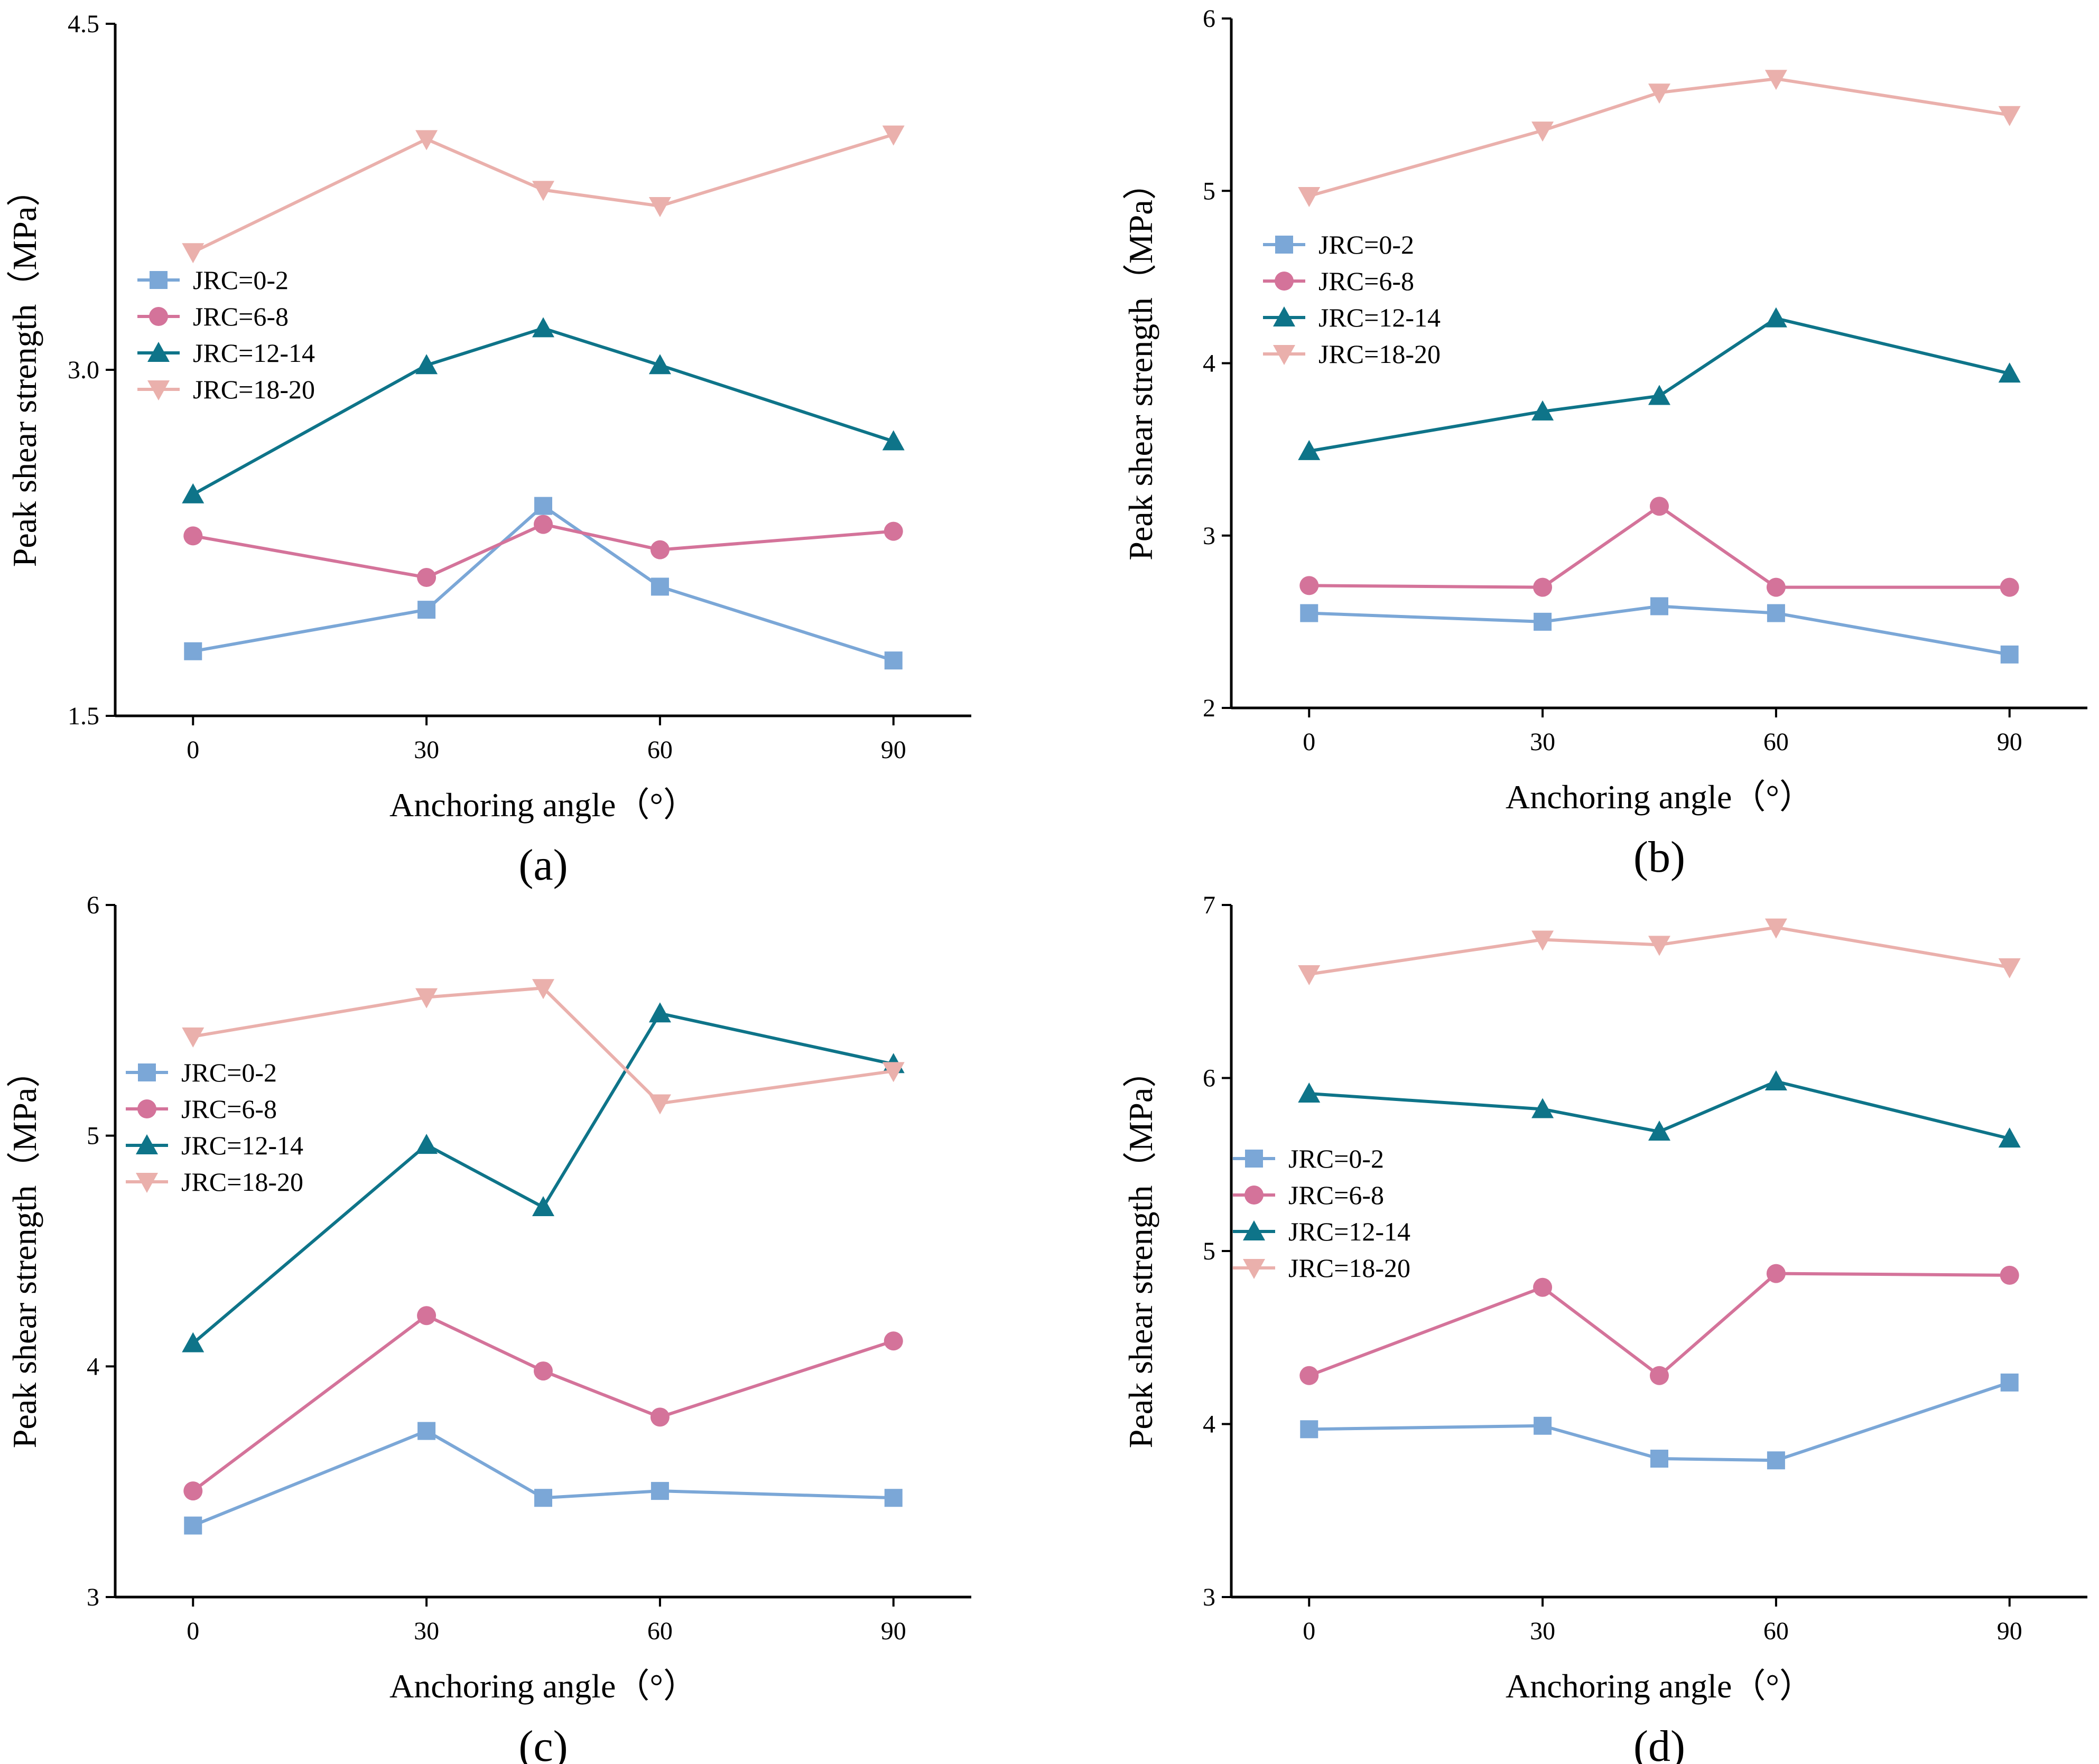 This screenshot has height=1764, width=2099. I want to click on x-tick-label-b: 0, so click(1309, 742).